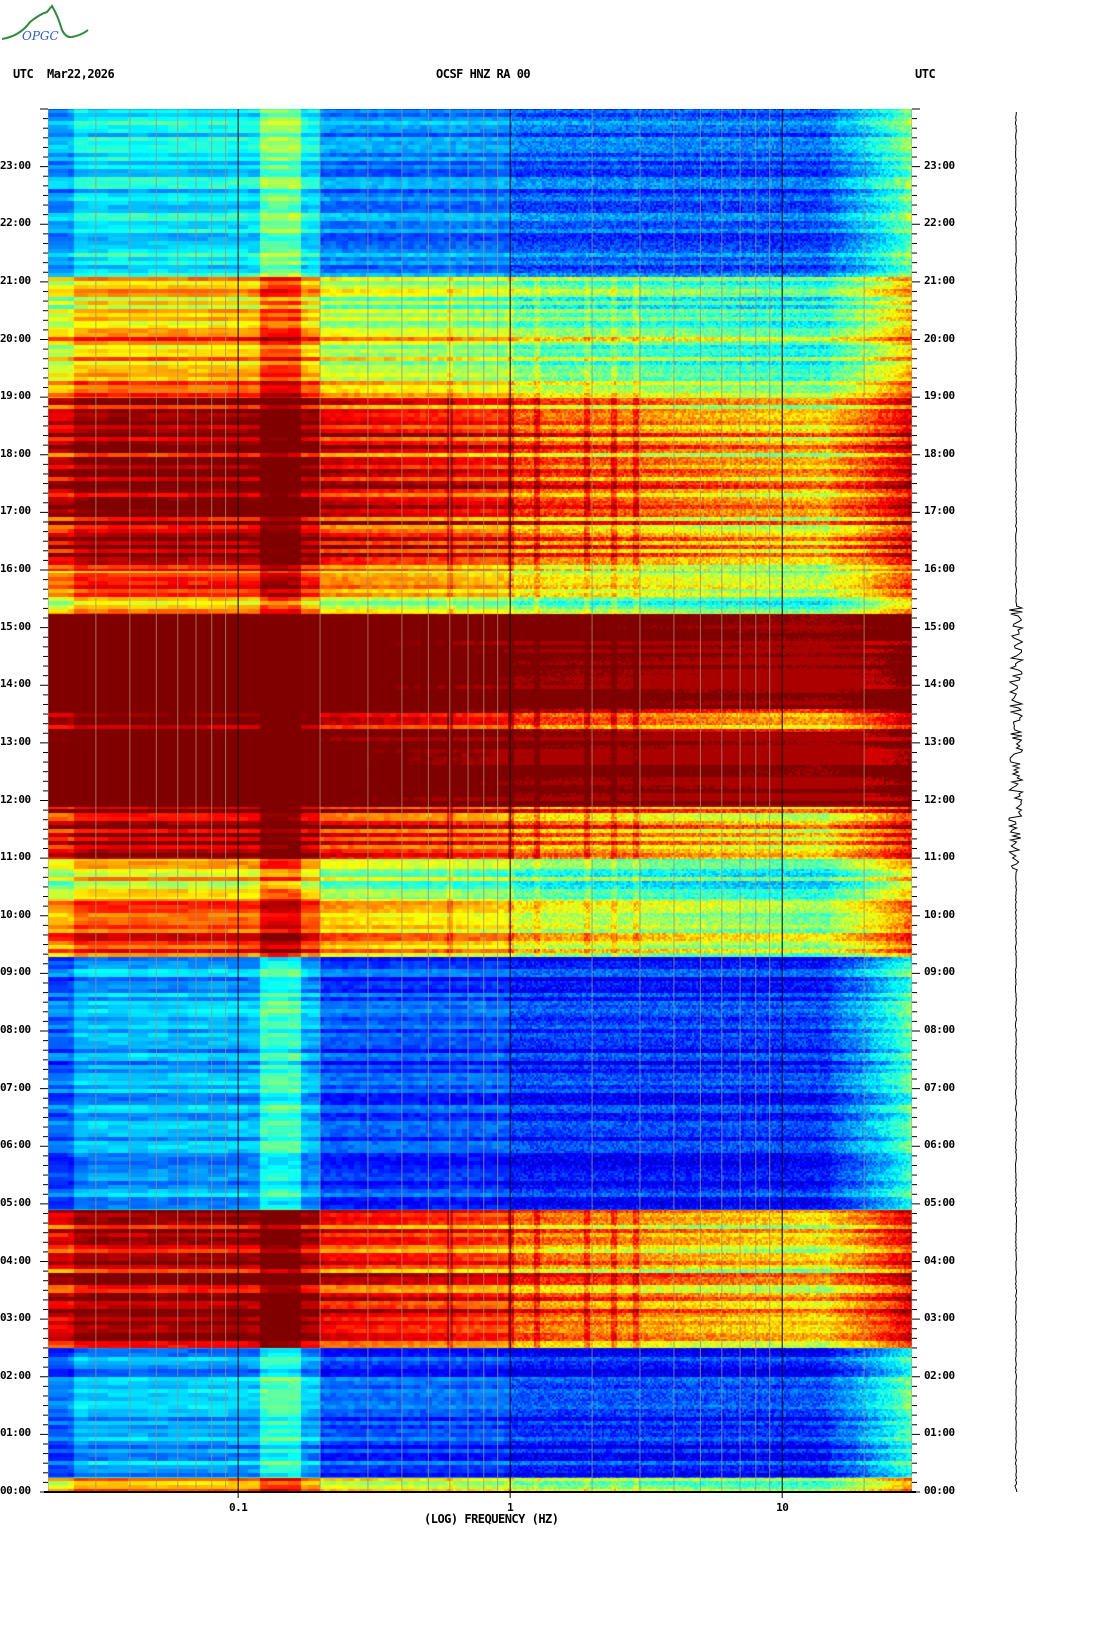 This screenshot has height=1634, width=1102. I want to click on opgc-logo: OPGC, so click(45, 23).